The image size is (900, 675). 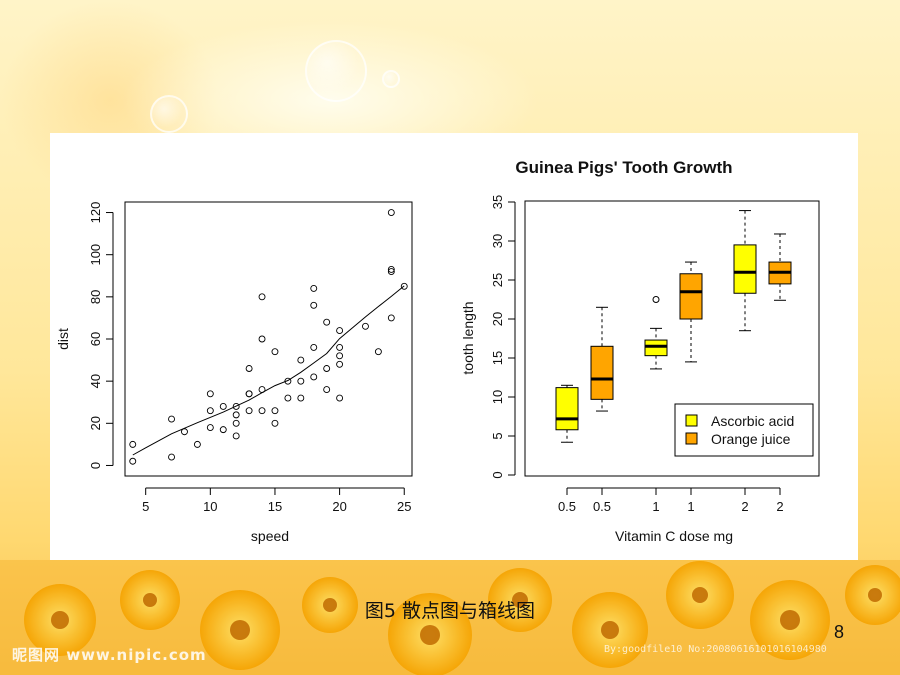 What do you see at coordinates (95, 255) in the screenshot?
I see `scatter-y-tick-label: 100` at bounding box center [95, 255].